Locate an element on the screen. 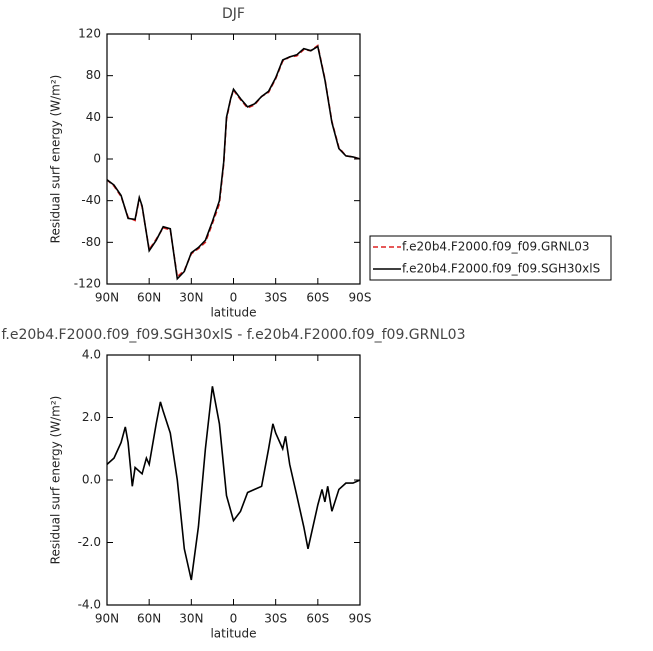  legend-box is located at coordinates (490, 258).